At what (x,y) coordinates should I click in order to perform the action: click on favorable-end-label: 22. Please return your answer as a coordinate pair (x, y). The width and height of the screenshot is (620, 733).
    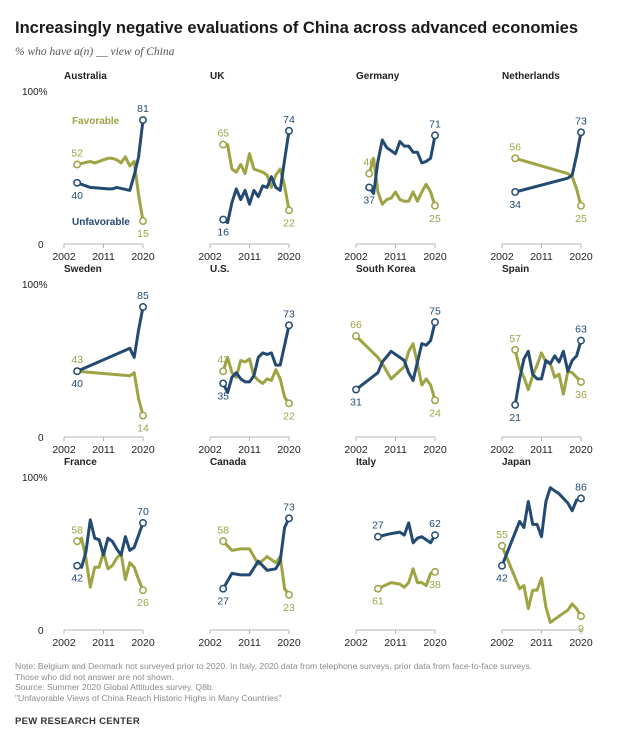
    Looking at the image, I should click on (289, 223).